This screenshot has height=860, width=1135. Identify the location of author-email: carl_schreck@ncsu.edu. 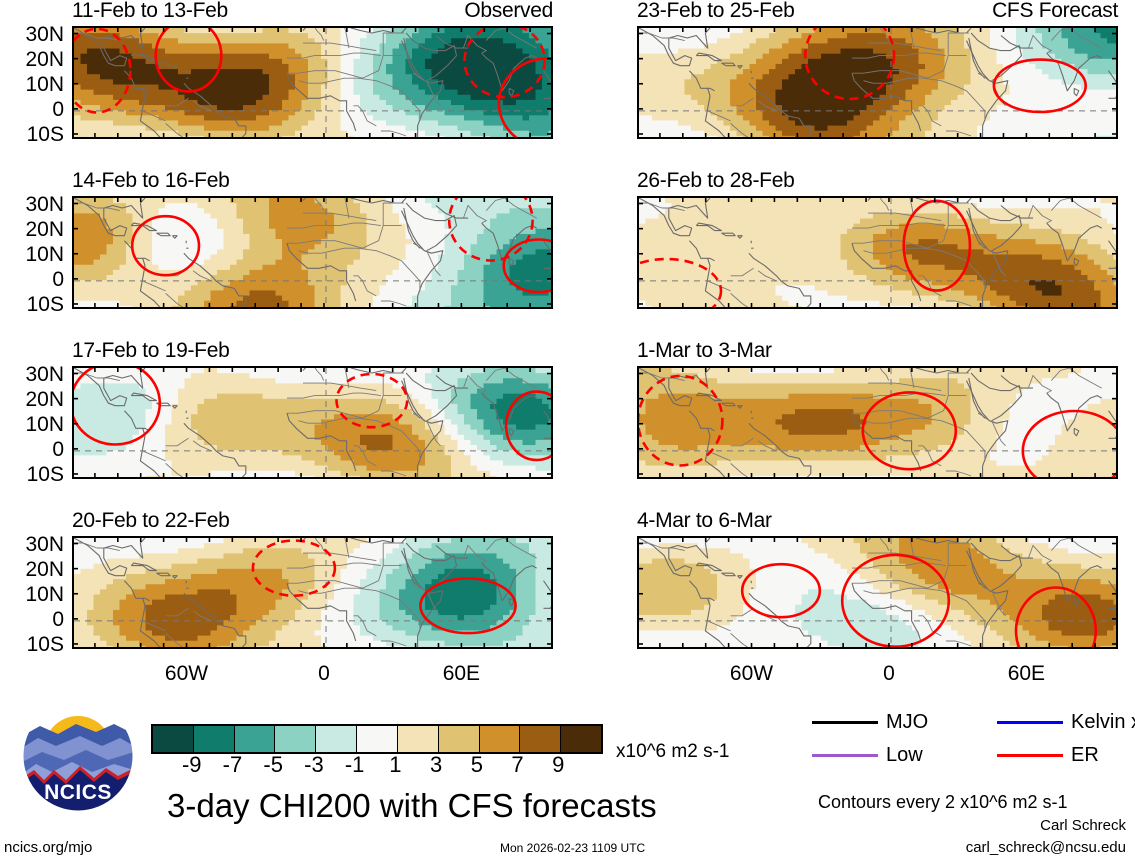
(1045, 847).